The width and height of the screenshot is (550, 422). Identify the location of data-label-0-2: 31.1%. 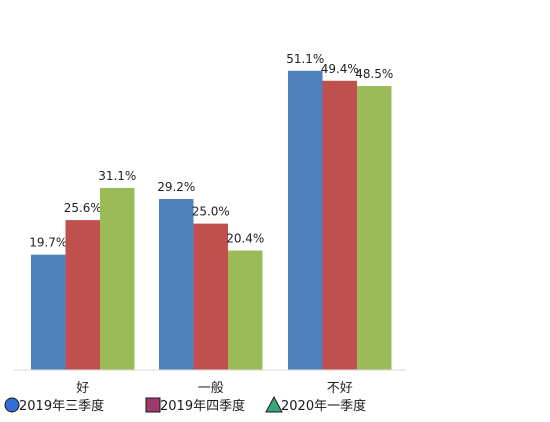
(117, 176).